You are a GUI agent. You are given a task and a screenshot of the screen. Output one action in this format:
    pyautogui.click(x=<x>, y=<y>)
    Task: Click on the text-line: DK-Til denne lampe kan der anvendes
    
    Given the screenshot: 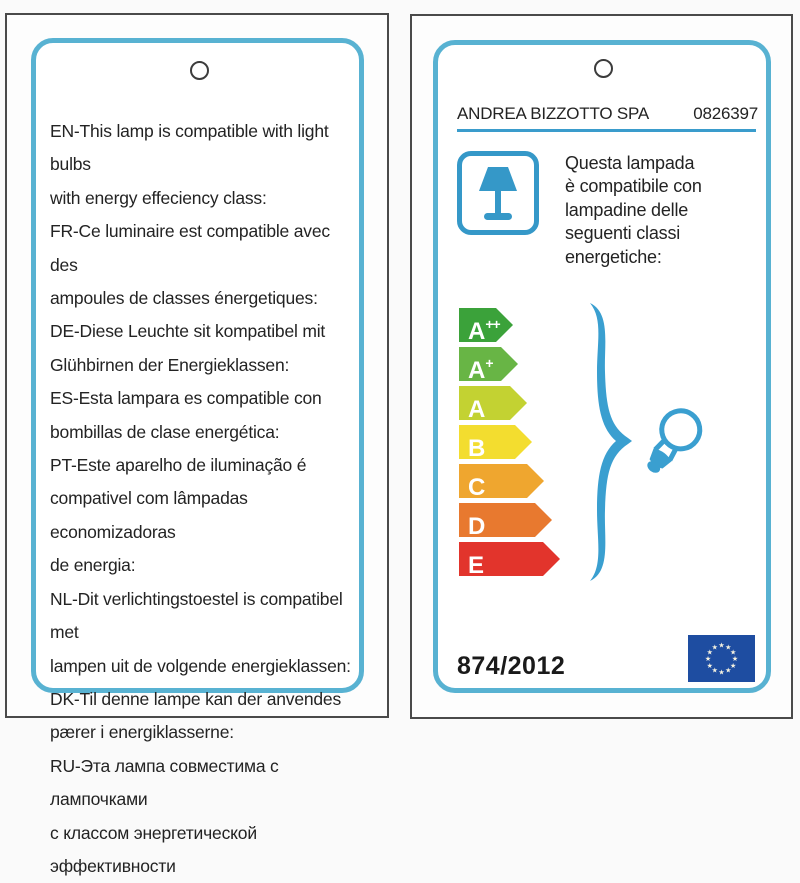 What is the action you would take?
    pyautogui.click(x=195, y=698)
    